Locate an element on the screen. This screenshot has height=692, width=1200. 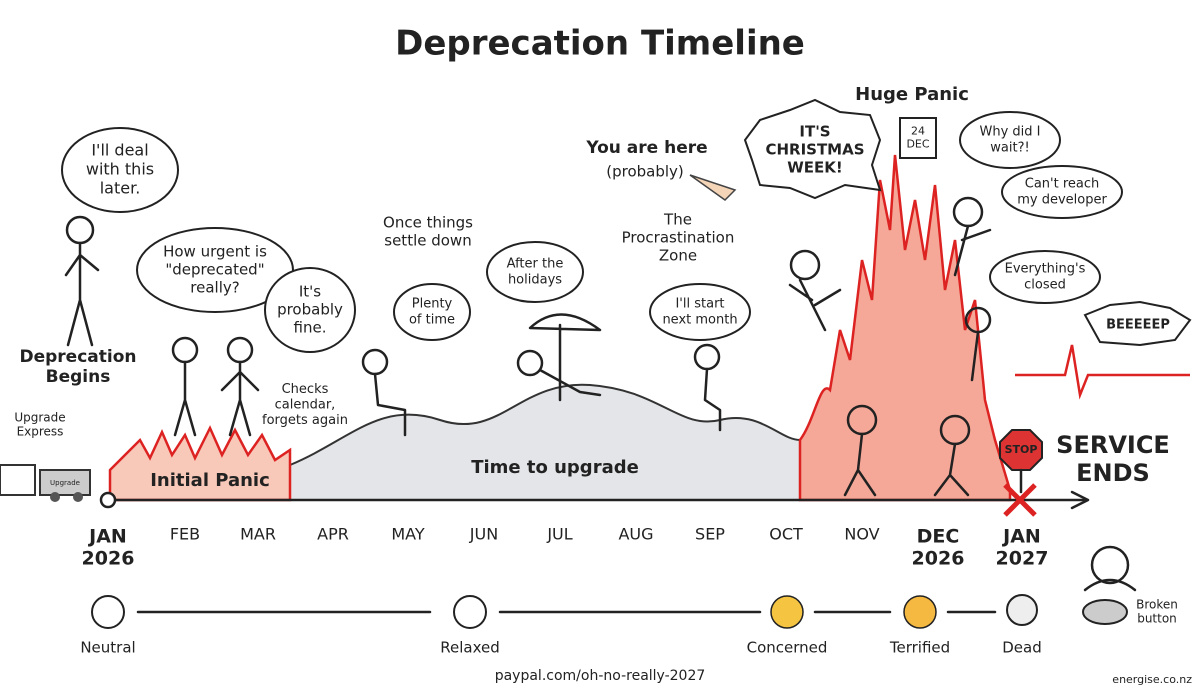
mood-label: Relaxed is located at coordinates (470, 648).